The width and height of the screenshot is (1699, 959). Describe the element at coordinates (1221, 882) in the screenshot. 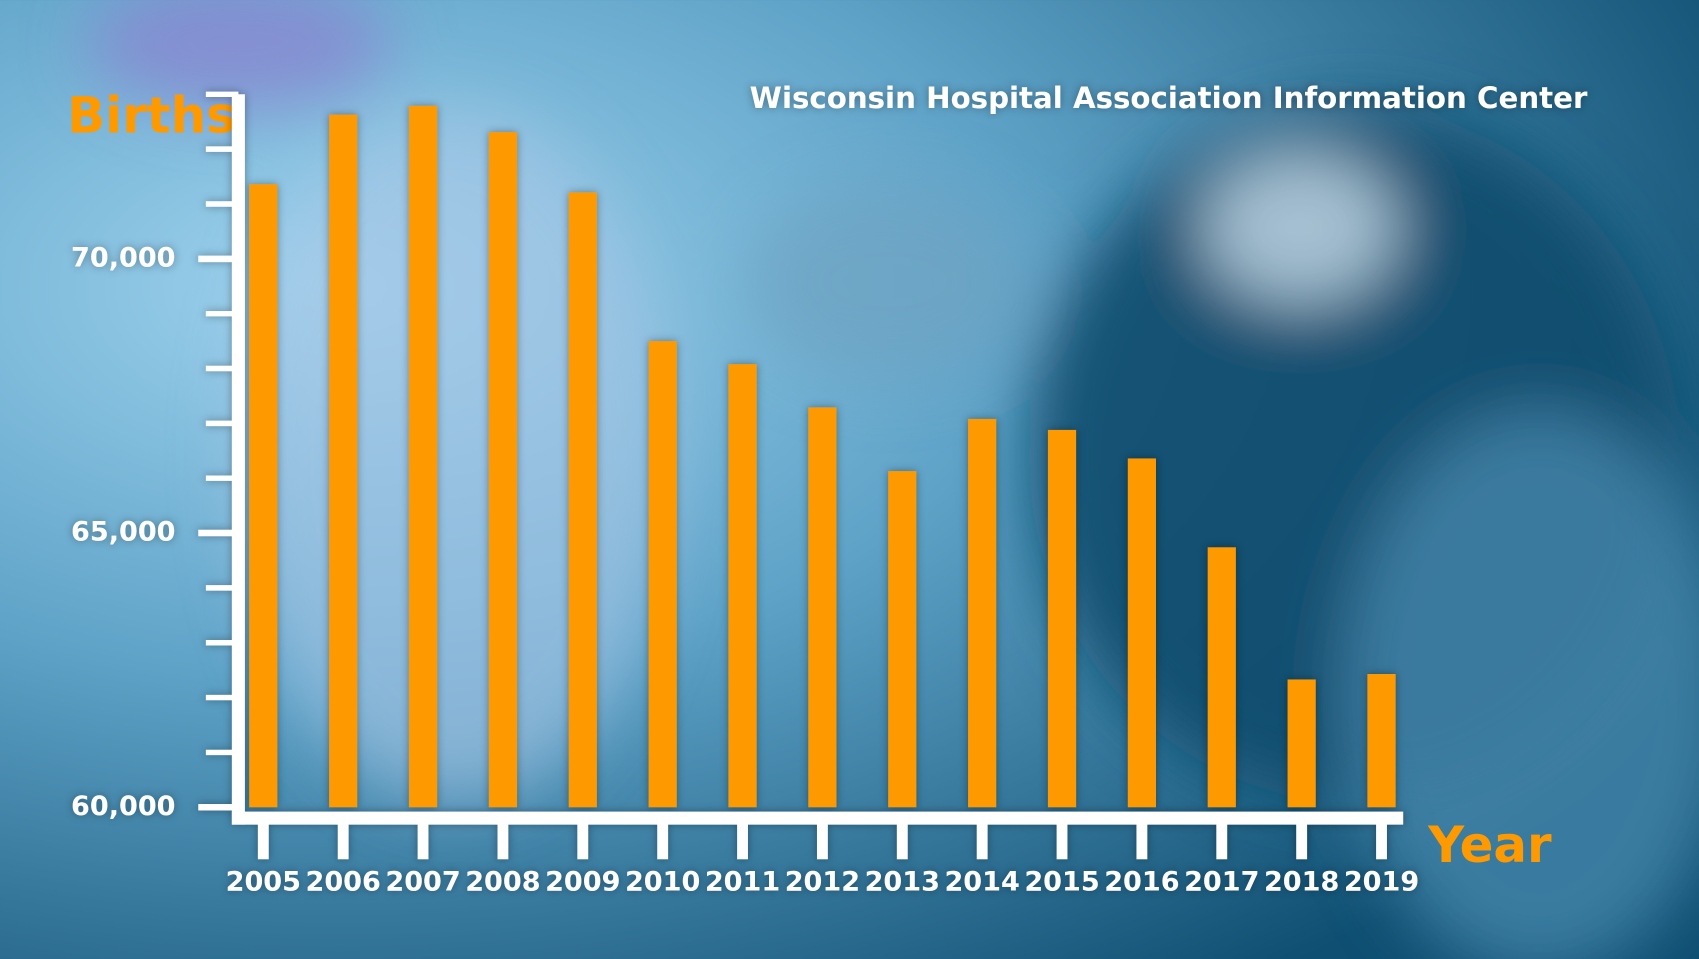

I see `x-tick-label: 2017` at that location.